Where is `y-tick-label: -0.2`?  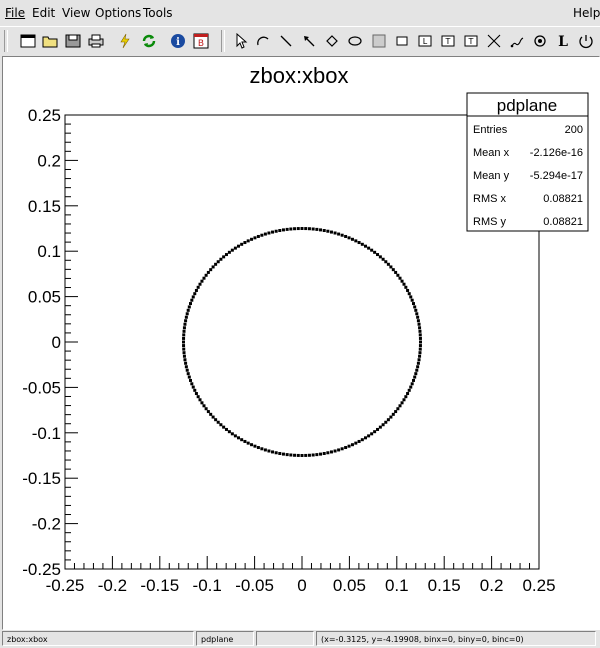 y-tick-label: -0.2 is located at coordinates (46, 524).